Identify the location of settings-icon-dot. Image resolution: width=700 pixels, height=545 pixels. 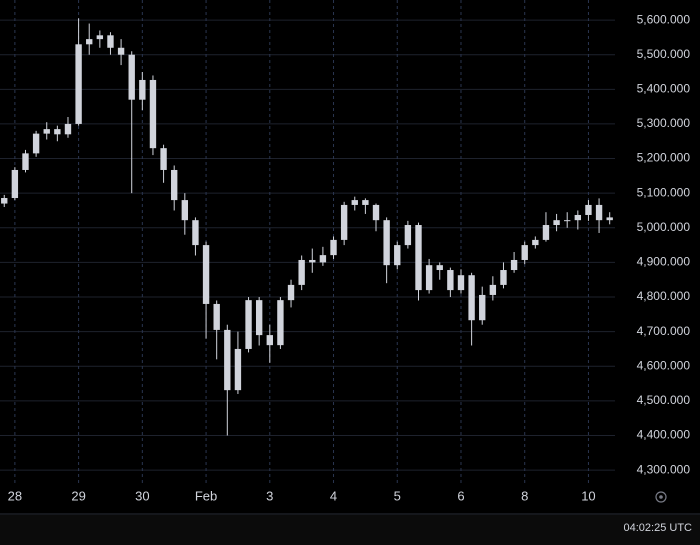
(661, 497).